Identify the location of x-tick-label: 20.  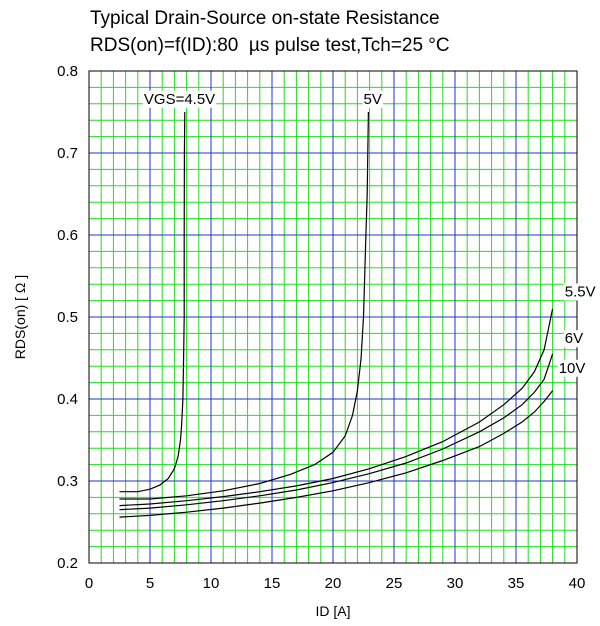
(333, 583).